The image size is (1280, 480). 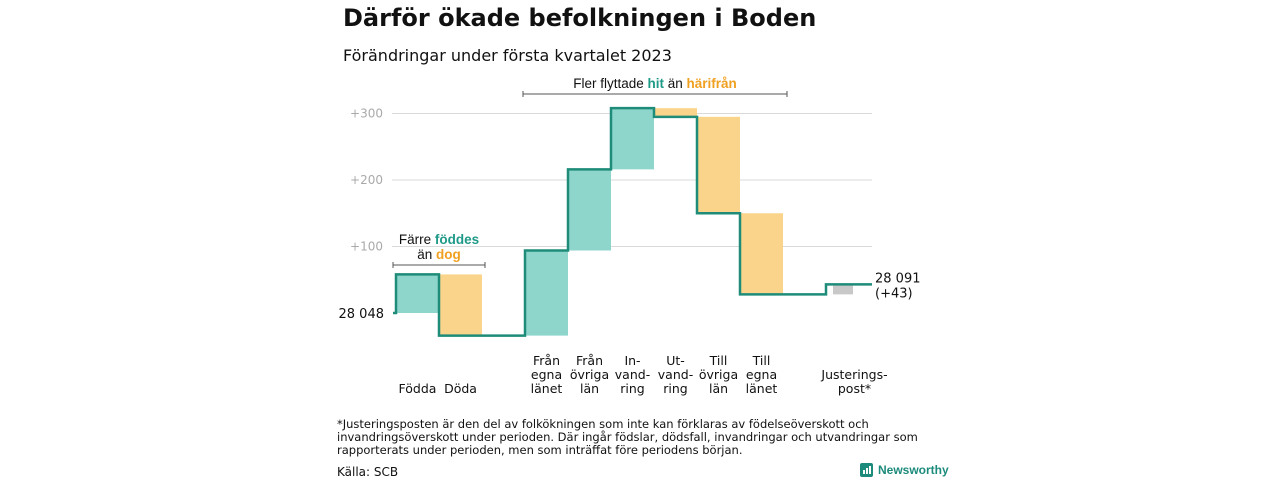 I want to click on start-value-label: 28 048, so click(x=362, y=314).